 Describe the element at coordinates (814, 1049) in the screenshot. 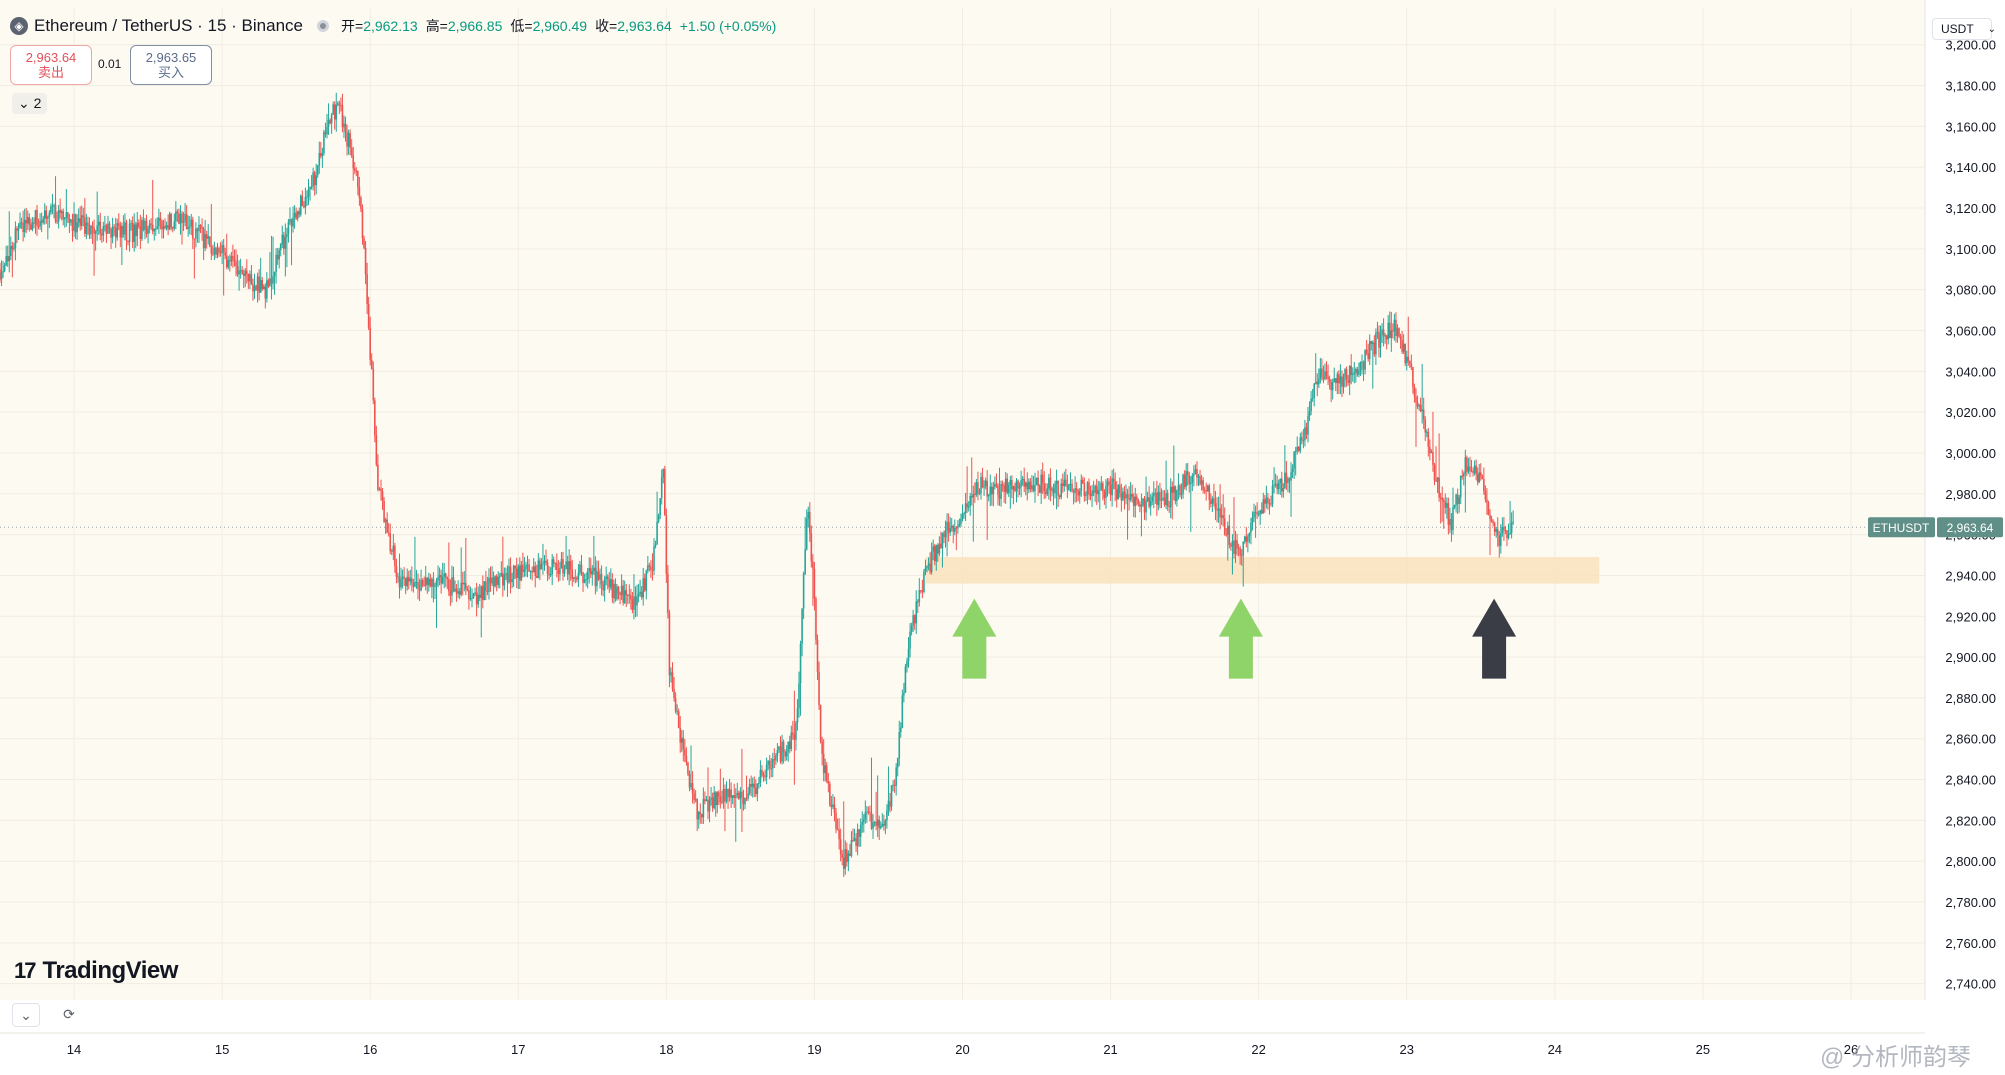

I see `x-tick-label: 19` at that location.